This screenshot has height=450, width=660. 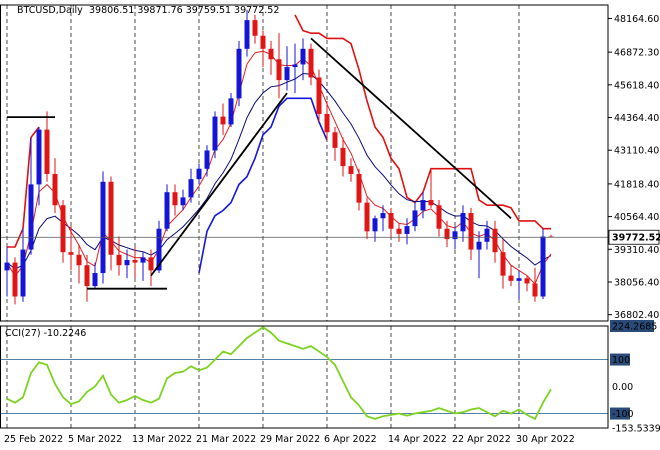 I want to click on cci-tick-label: -153.5339, so click(x=636, y=429).